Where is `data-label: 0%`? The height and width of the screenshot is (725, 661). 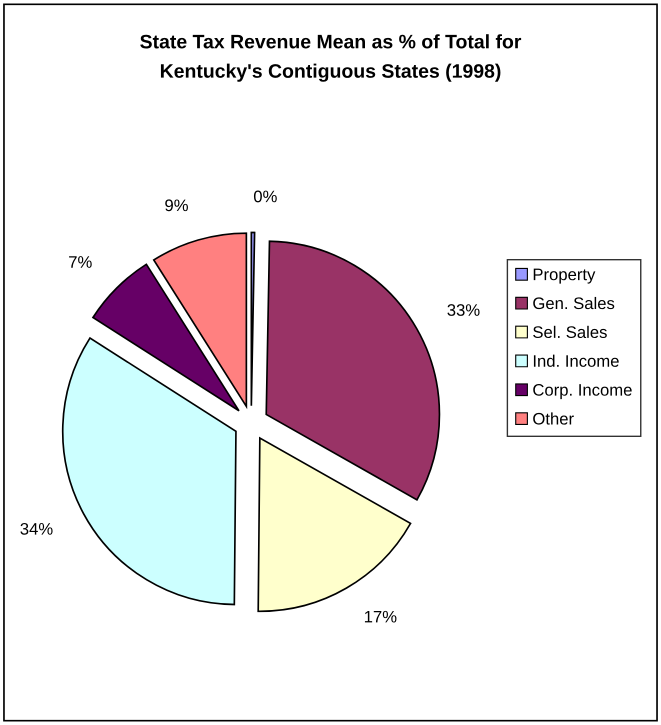 data-label: 0% is located at coordinates (265, 196).